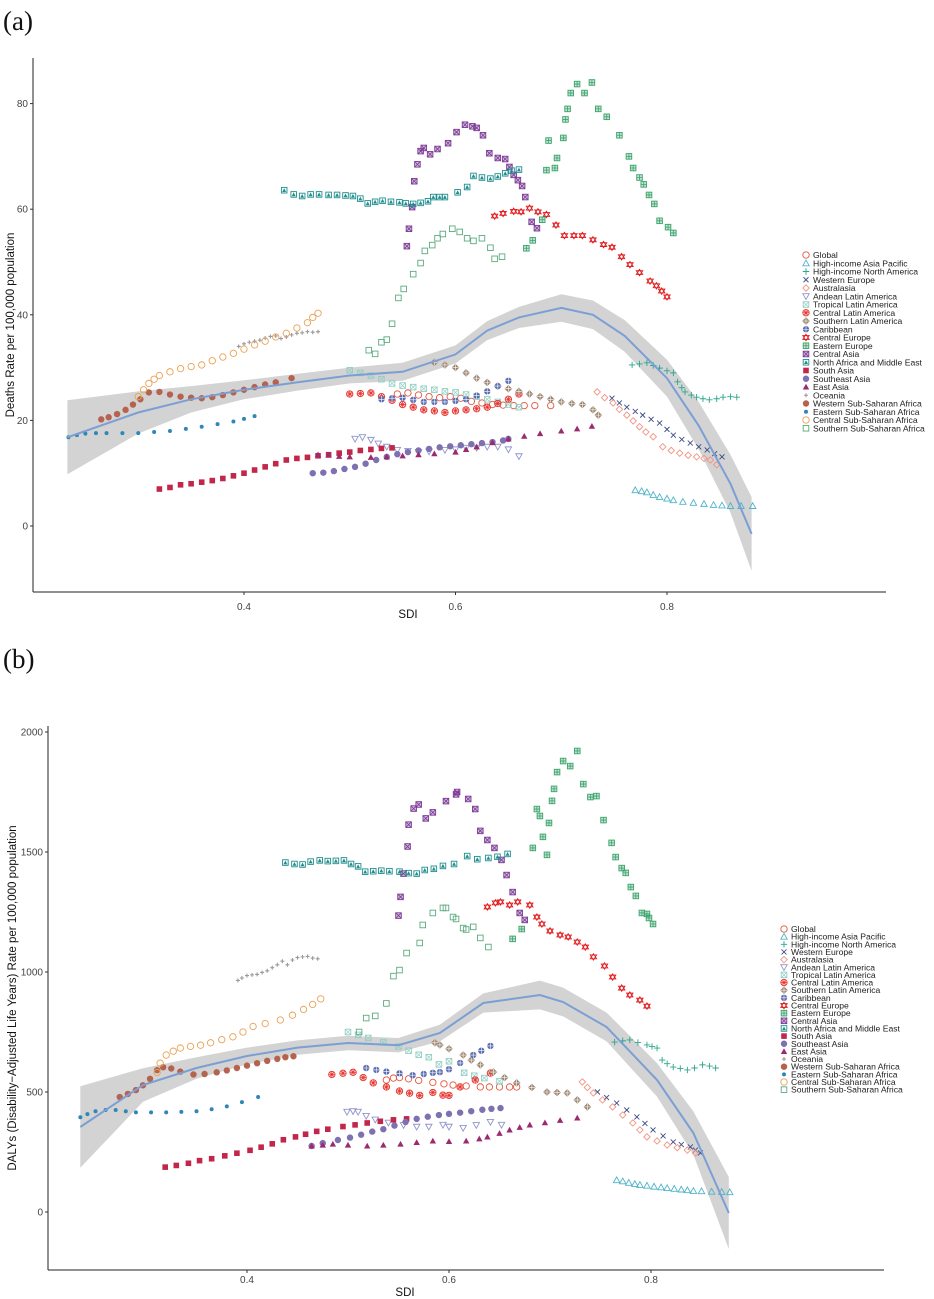  Describe the element at coordinates (867, 404) in the screenshot. I see `legend-label: Western Sub-Saharan Africa` at that location.